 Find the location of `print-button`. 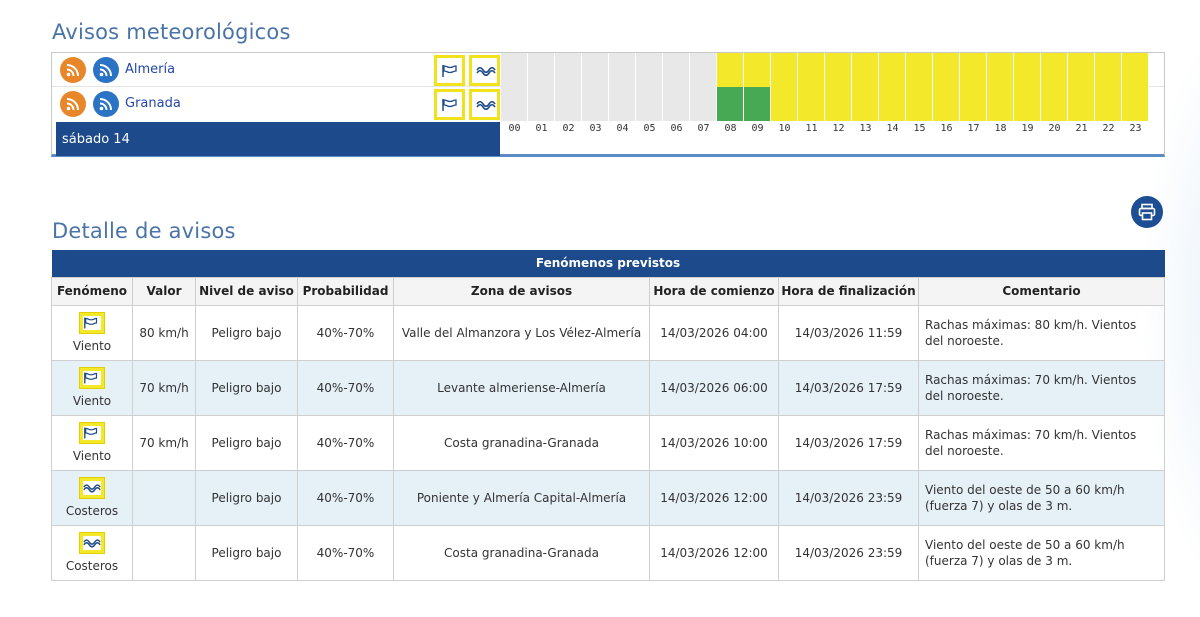

print-button is located at coordinates (1147, 212).